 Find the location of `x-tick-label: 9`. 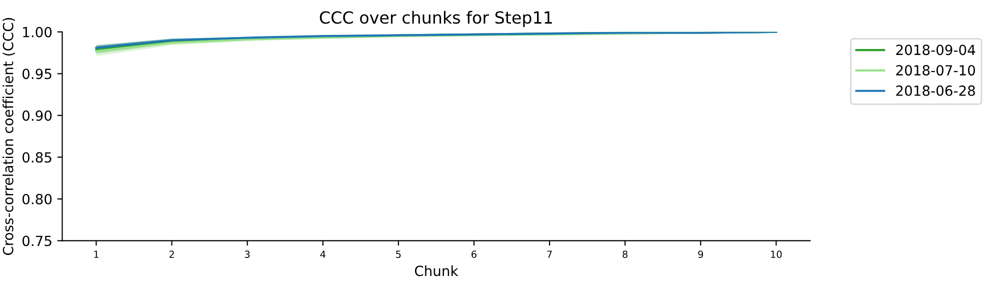

x-tick-label: 9 is located at coordinates (701, 254).